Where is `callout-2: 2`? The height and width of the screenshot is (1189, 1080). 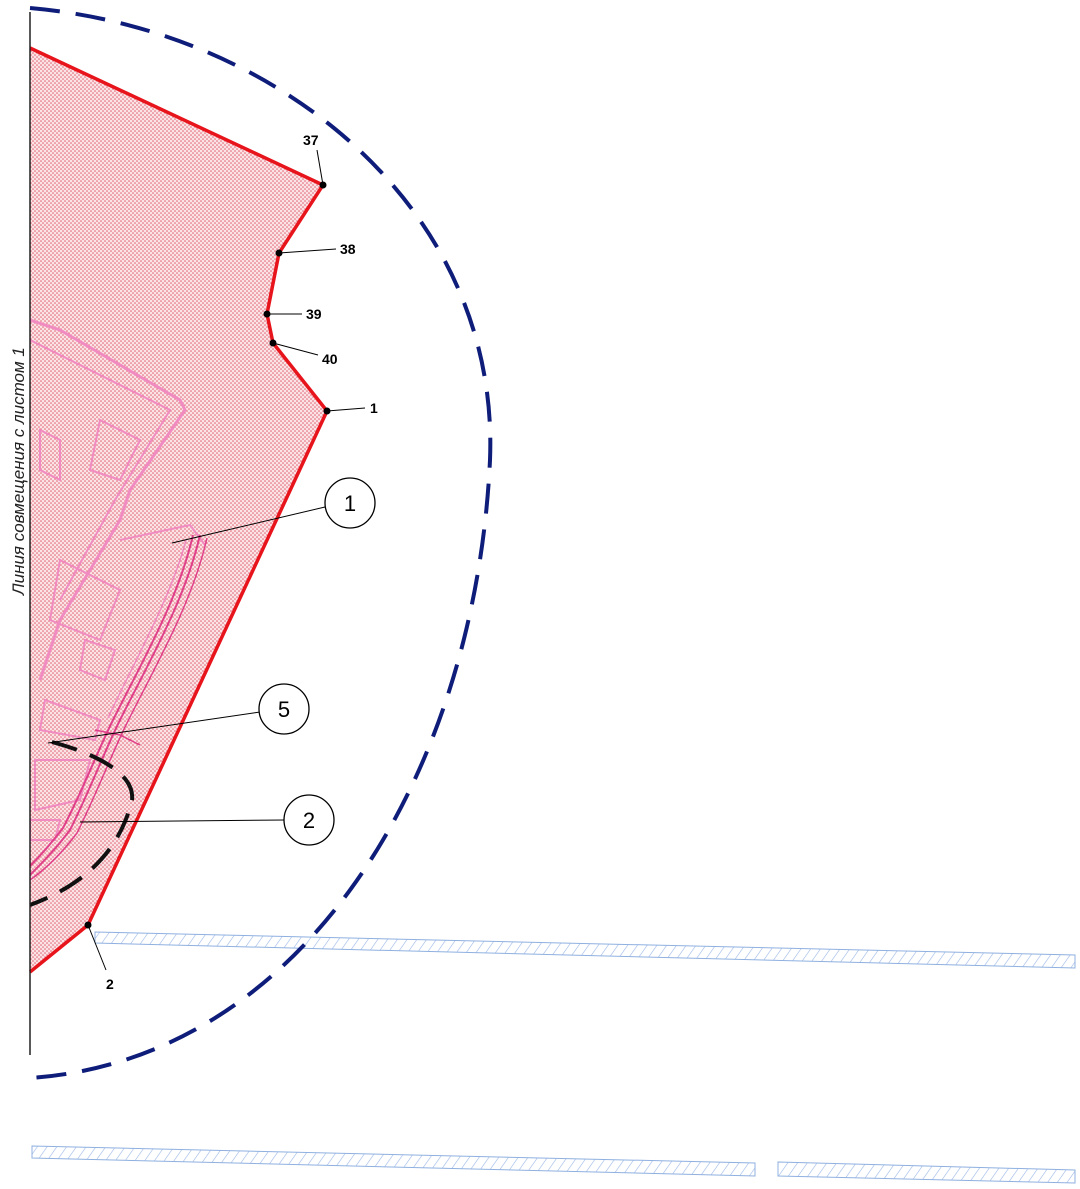 callout-2: 2 is located at coordinates (207, 820).